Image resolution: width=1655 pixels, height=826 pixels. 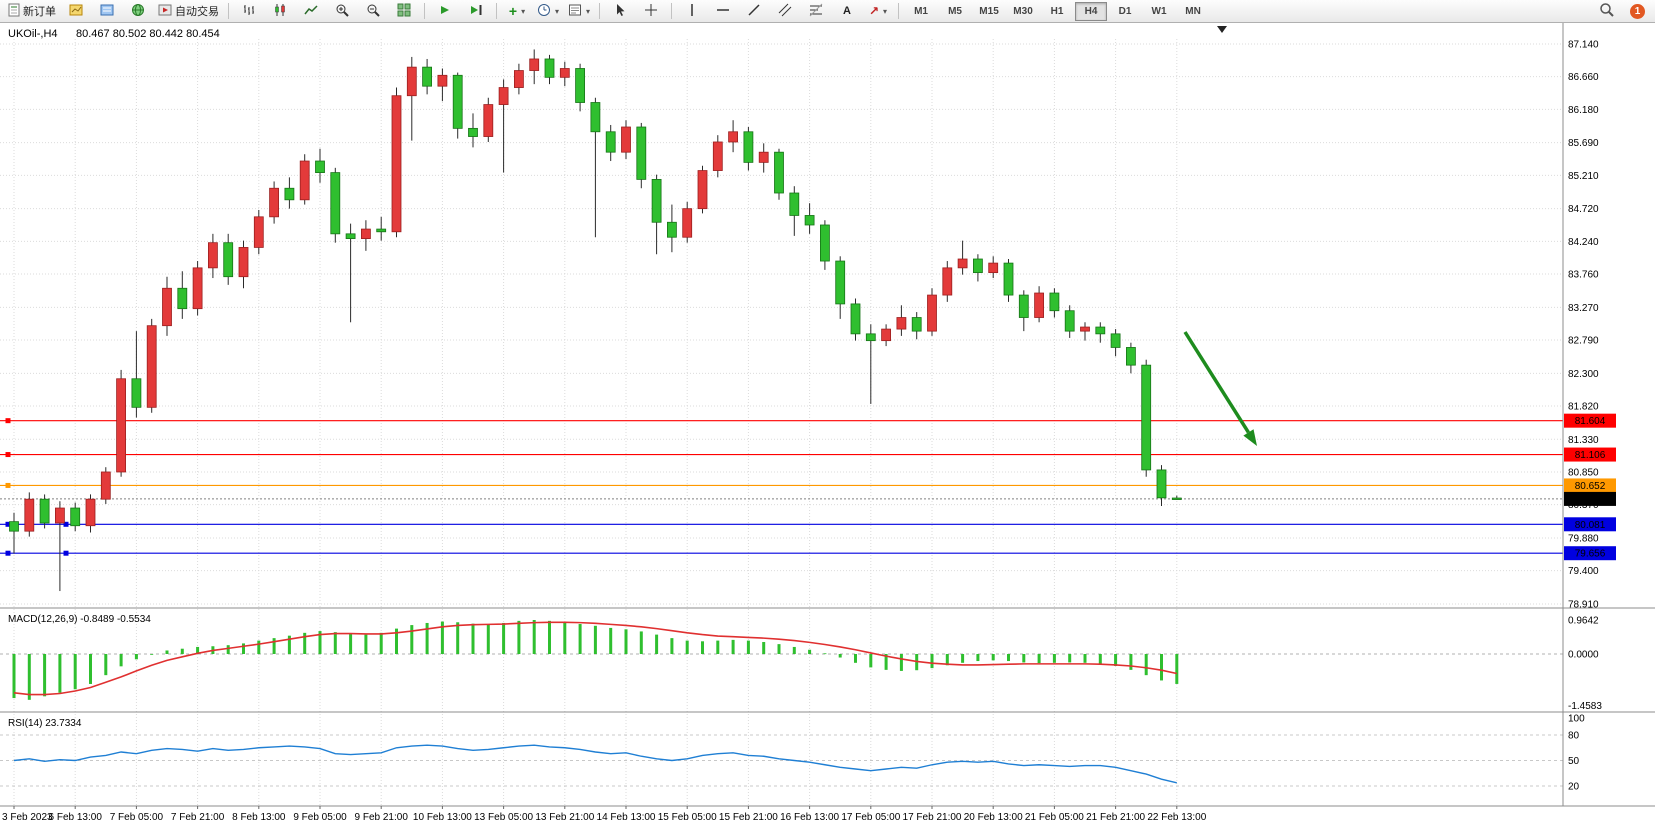 What do you see at coordinates (188, 11) in the screenshot?
I see `autotrading-button: 自动交易` at bounding box center [188, 11].